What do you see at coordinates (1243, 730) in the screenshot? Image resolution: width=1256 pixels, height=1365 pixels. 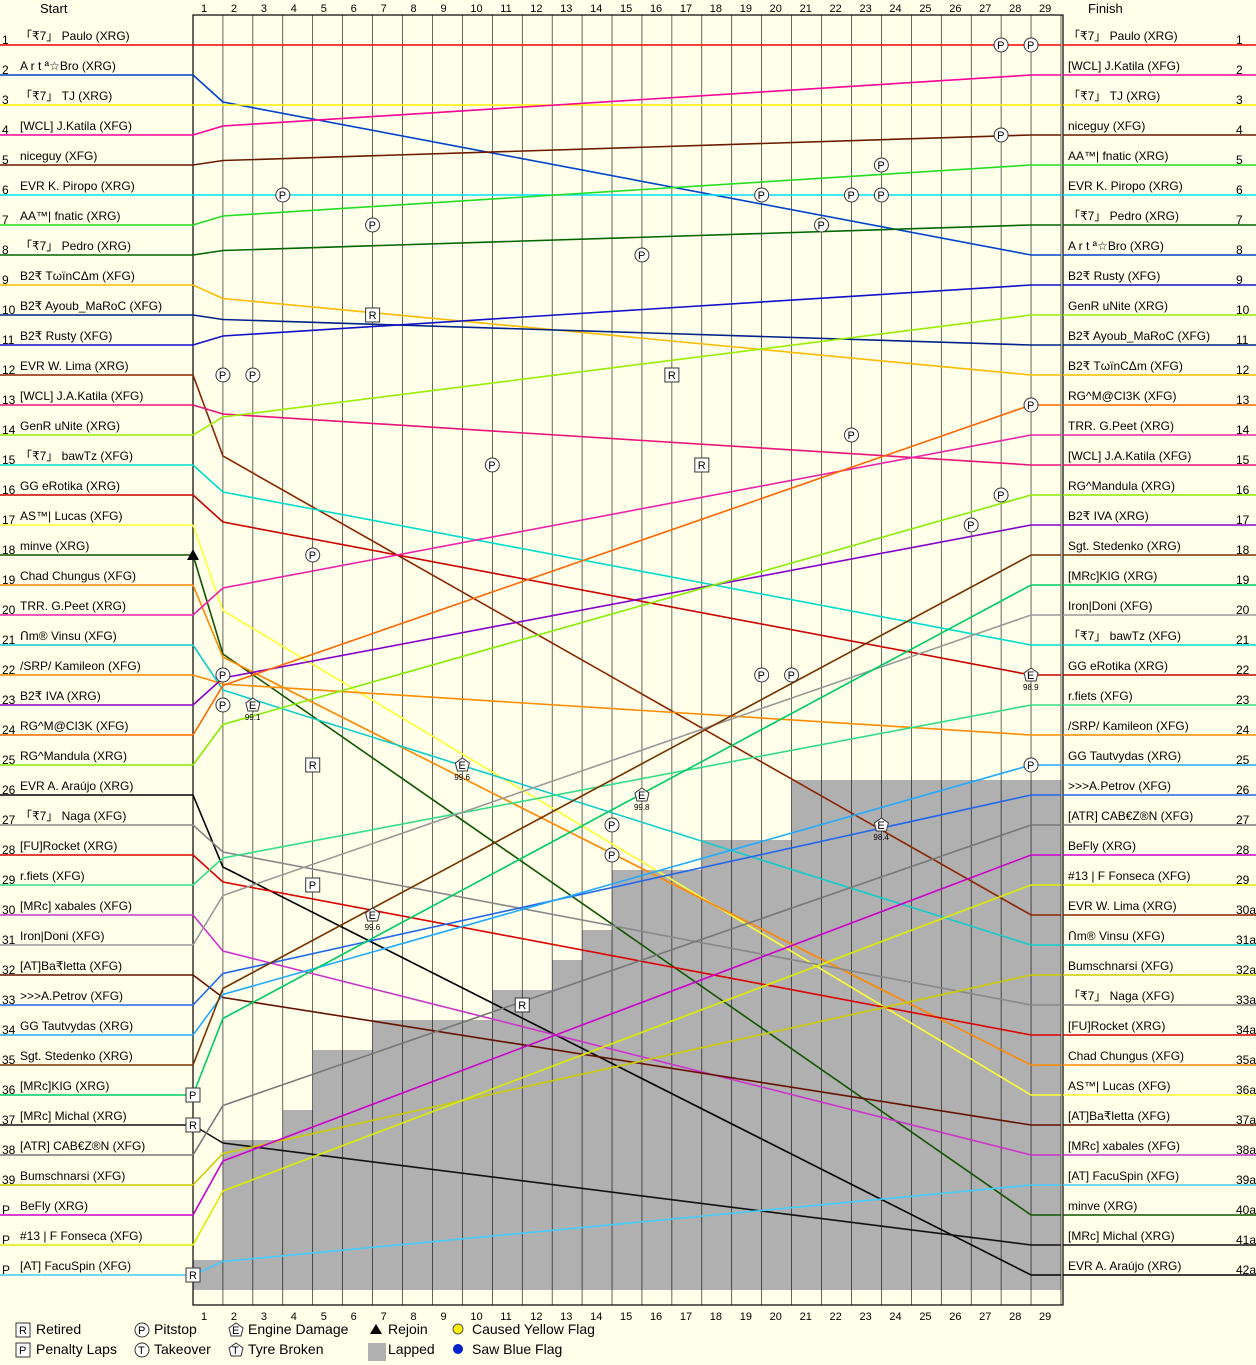 I see `finish-position-number: 24` at bounding box center [1243, 730].